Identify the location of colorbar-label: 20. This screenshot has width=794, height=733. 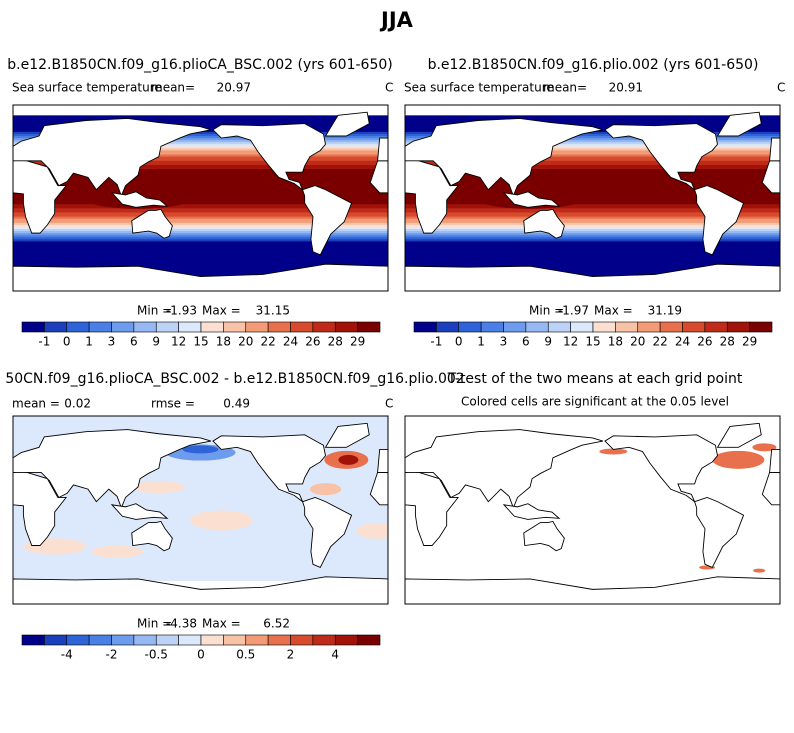
(245, 342).